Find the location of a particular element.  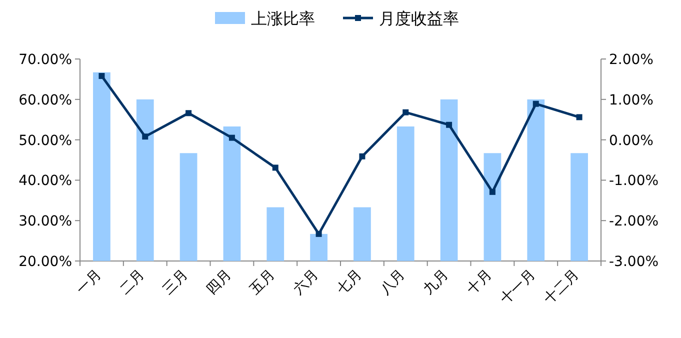

x-tick-label: 八月 is located at coordinates (392, 282).